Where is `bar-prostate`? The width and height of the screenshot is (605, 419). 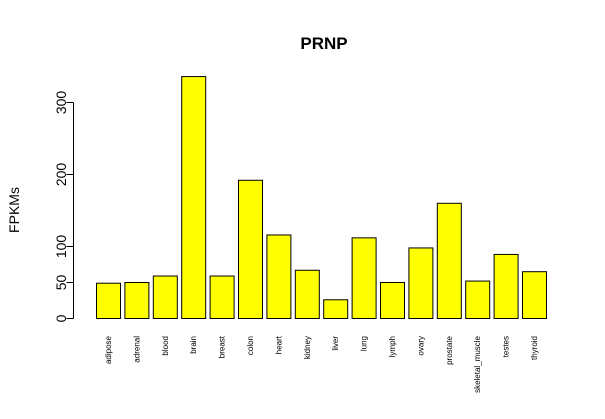
bar-prostate is located at coordinates (449, 260).